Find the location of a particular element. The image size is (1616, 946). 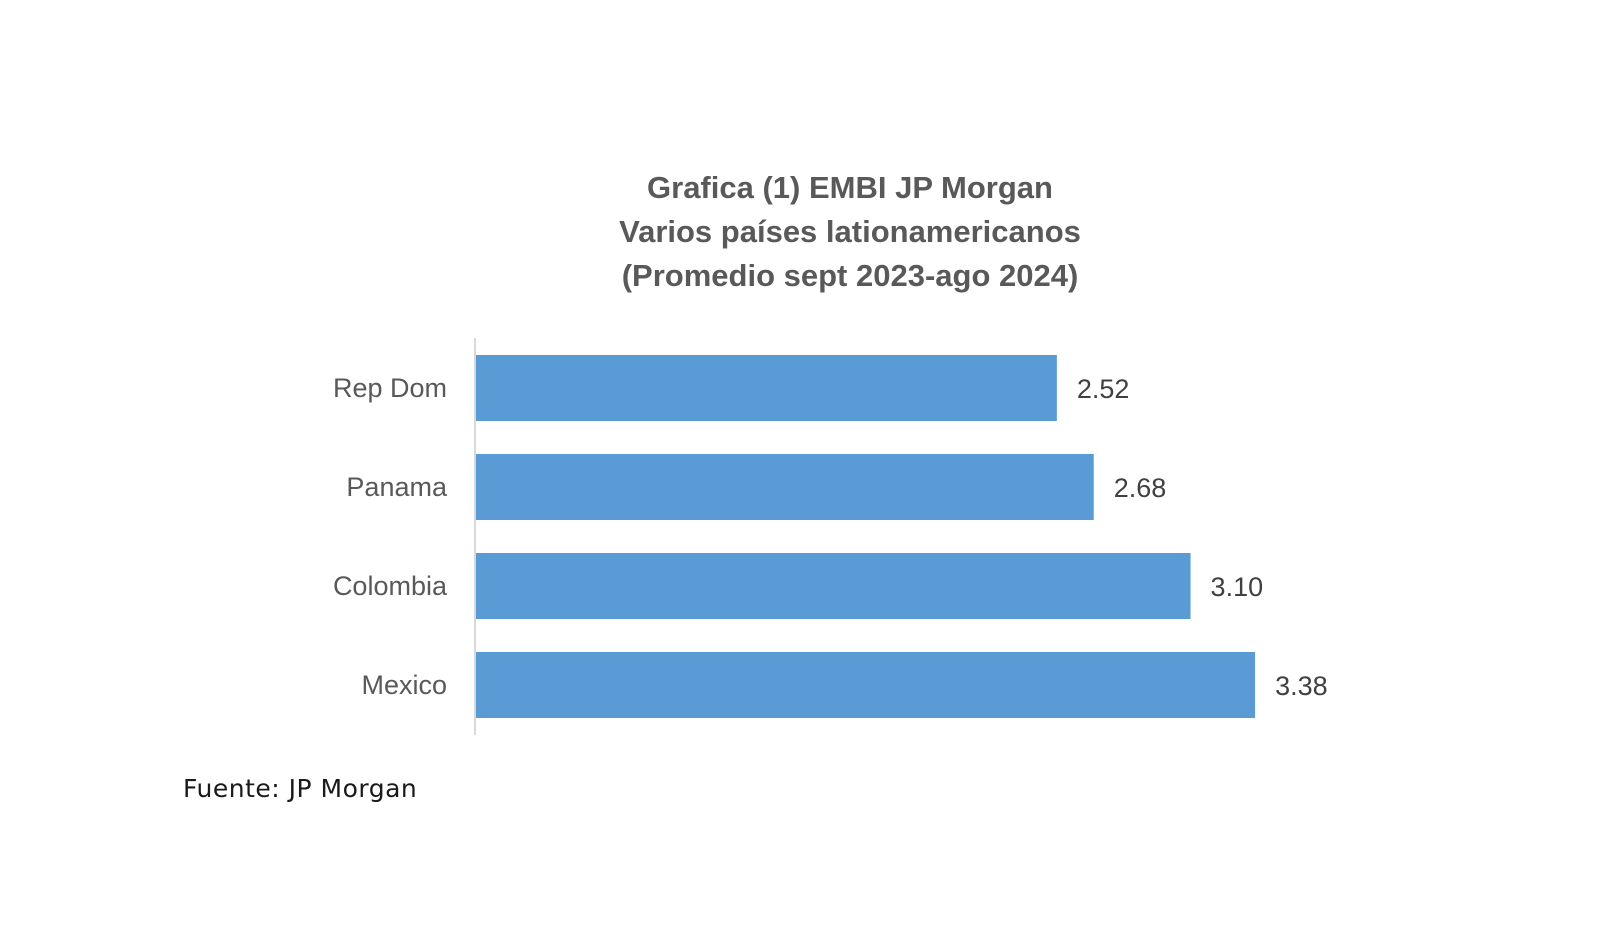

data-label: 2.68 is located at coordinates (1140, 488).